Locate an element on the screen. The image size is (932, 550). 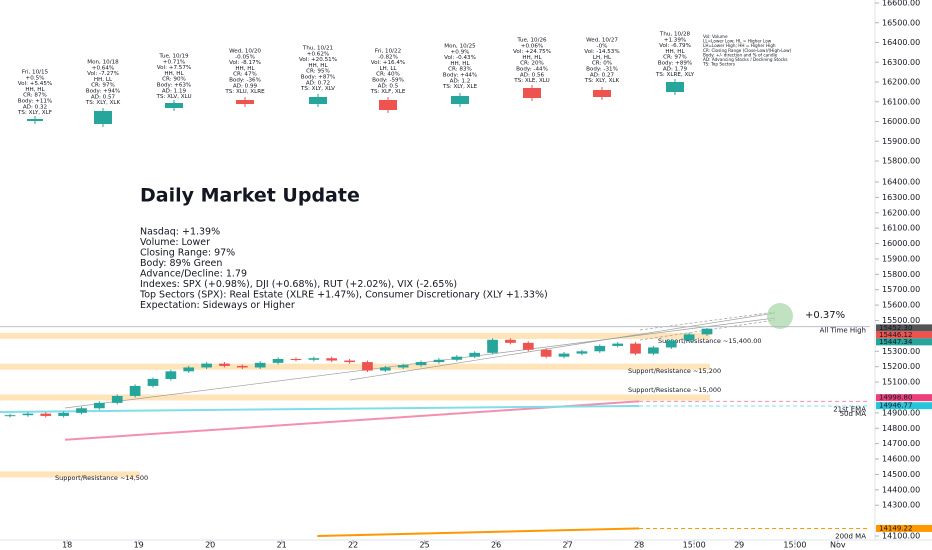
price-tag-label: 14946.77 is located at coordinates (895, 406).